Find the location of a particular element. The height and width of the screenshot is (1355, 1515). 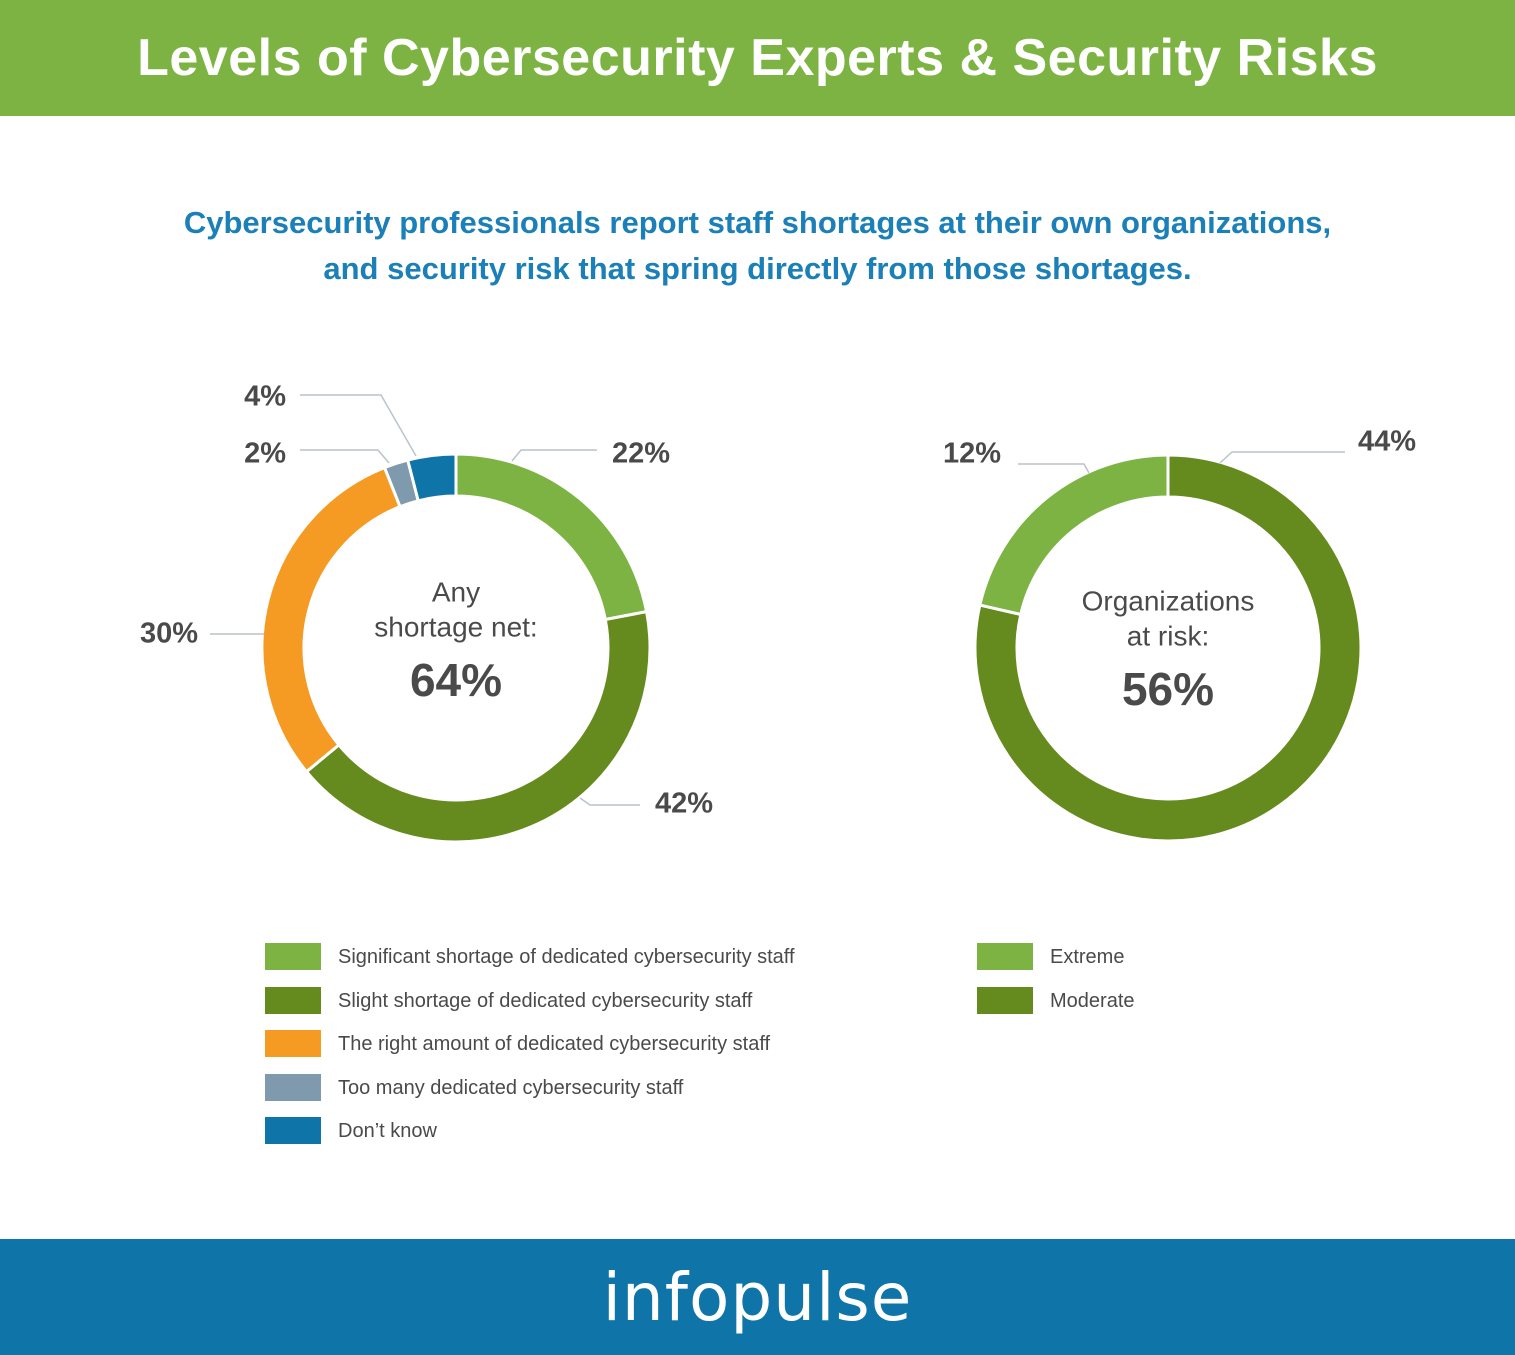

footer-banner: infopulse is located at coordinates (757, 1297).